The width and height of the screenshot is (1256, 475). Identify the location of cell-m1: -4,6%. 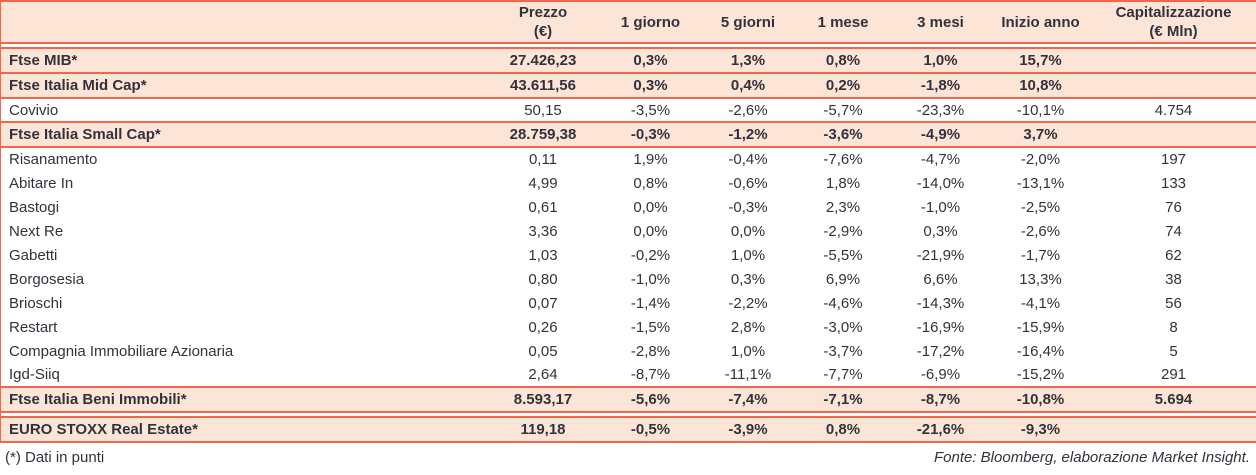
(843, 303).